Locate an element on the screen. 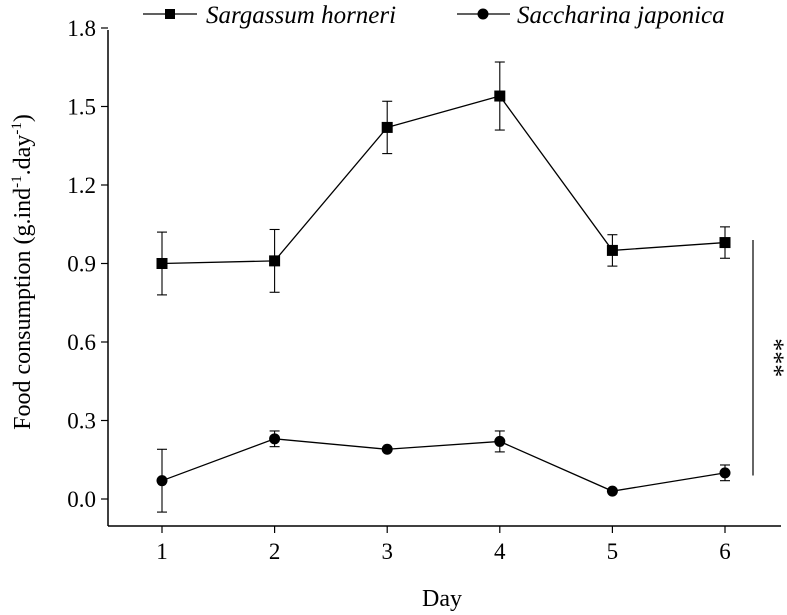 The width and height of the screenshot is (787, 615). y-tick-label: 1.2 is located at coordinates (81, 185).